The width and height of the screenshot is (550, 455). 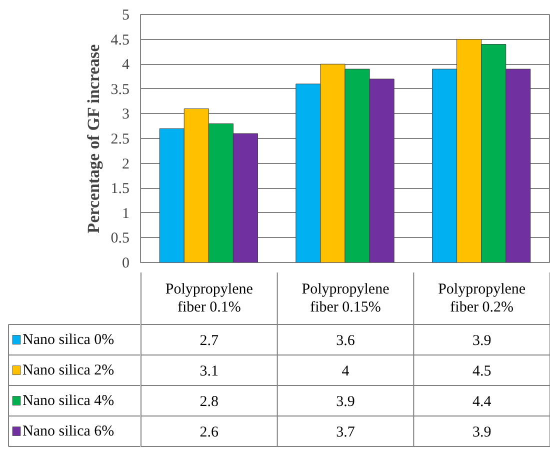 I want to click on legend-label: Nano silica 6%, so click(x=68, y=431).